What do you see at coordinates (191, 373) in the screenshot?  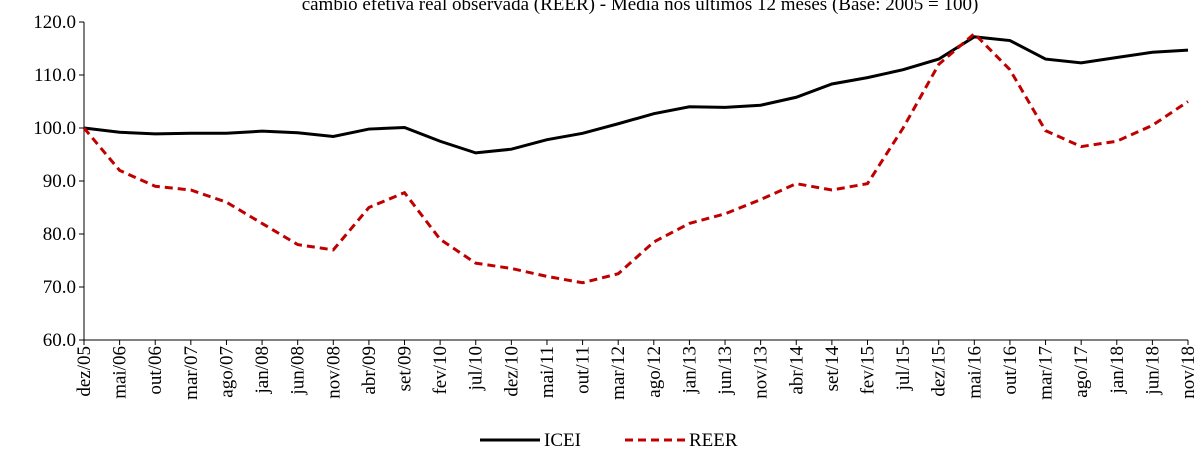 I see `x-tick-label: mar/07` at bounding box center [191, 373].